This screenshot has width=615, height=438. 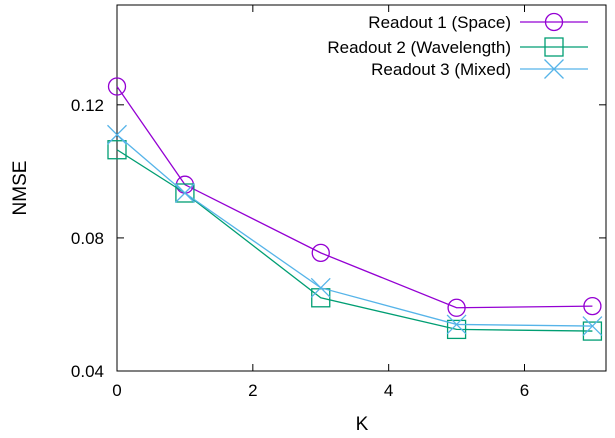 What do you see at coordinates (419, 47) in the screenshot?
I see `legend-label-2: Readout 2 (Wavelength)` at bounding box center [419, 47].